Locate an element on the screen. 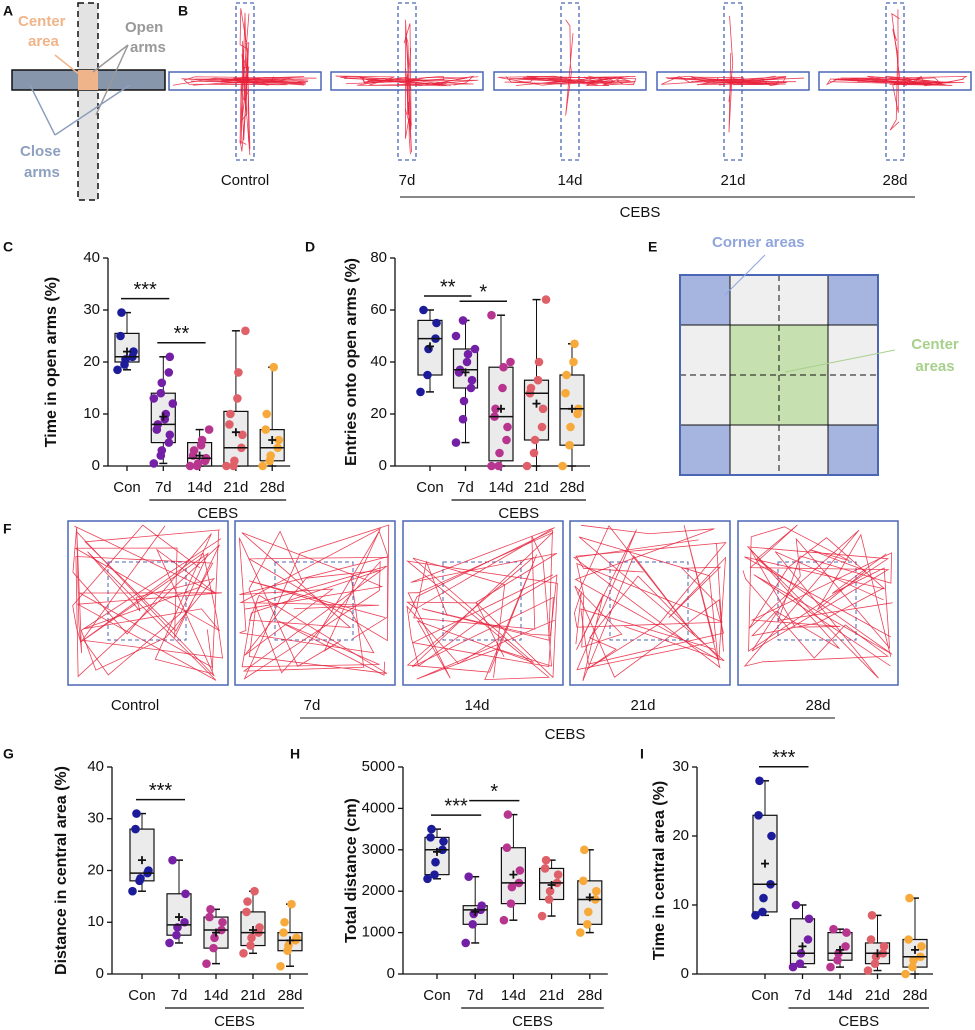 Image resolution: width=975 pixels, height=1030 pixels. panel-letter: I is located at coordinates (642, 754).